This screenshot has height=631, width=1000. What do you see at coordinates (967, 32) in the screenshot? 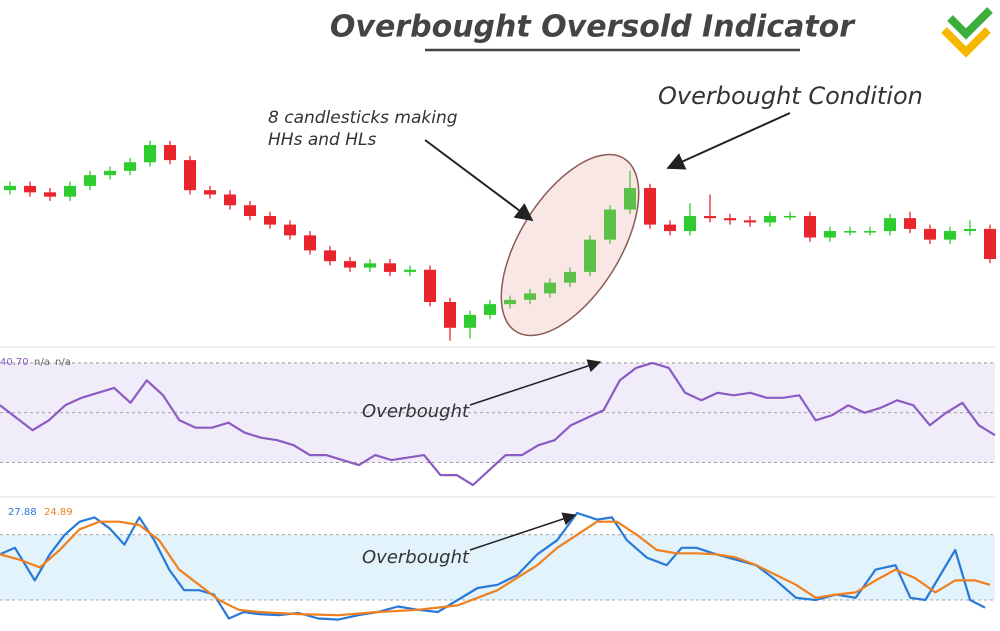
I see `logo` at bounding box center [967, 32].